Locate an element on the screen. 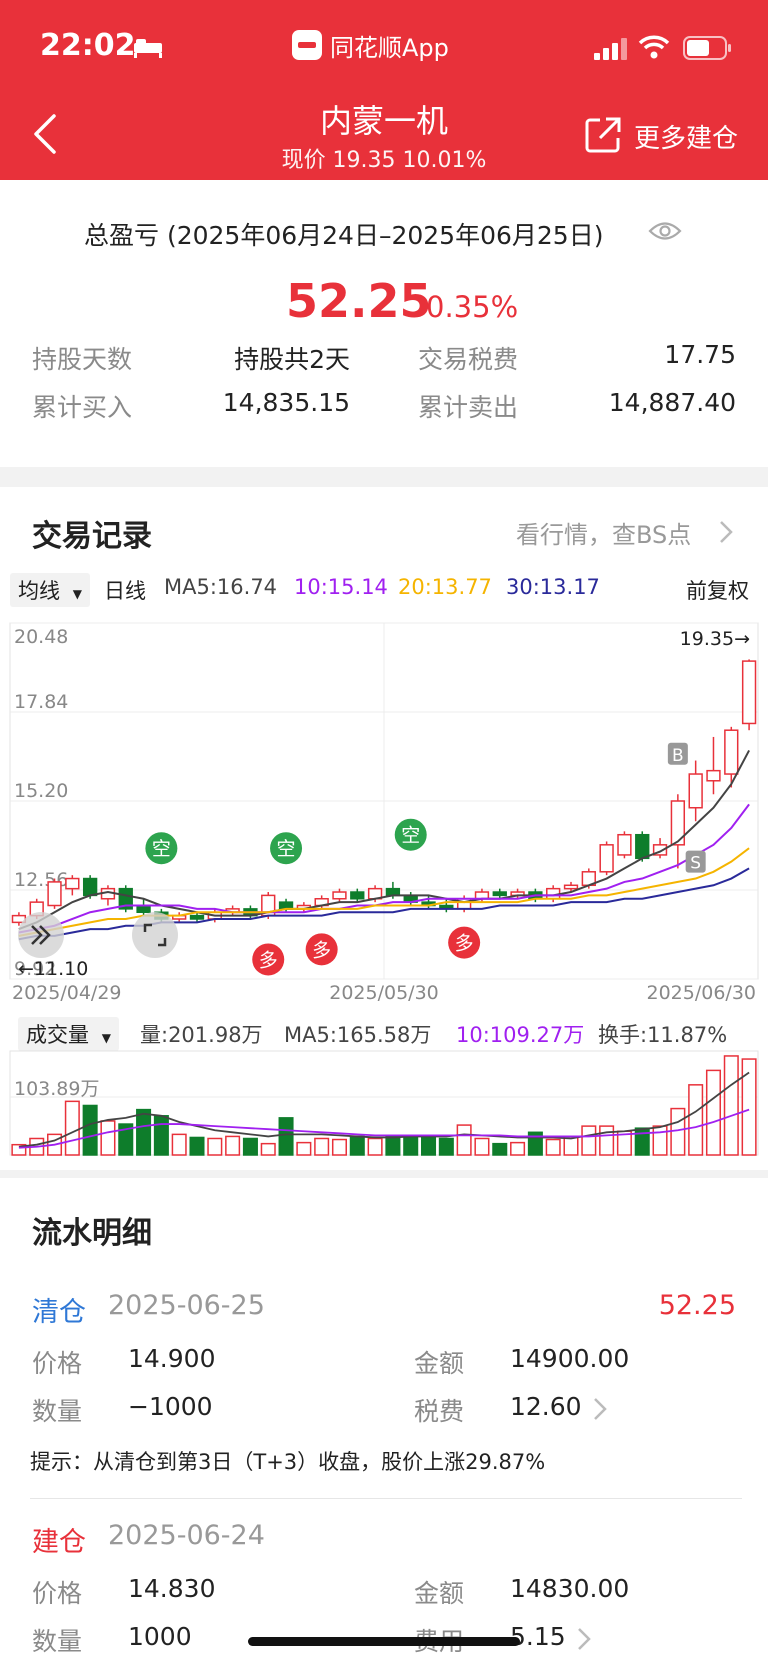 The height and width of the screenshot is (1663, 768). total-buy-label: 累计买入 is located at coordinates (82, 407).